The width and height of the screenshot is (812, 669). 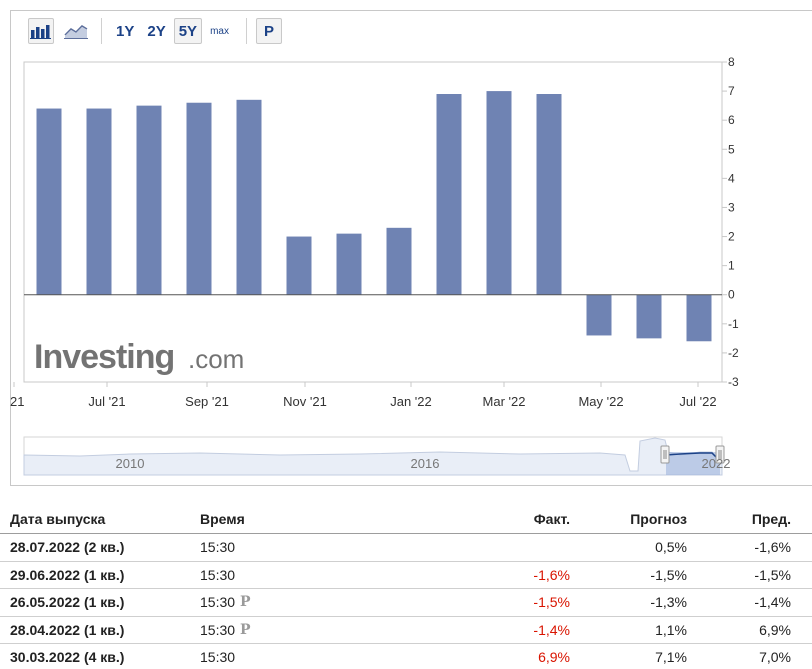 I want to click on x-tick-label: Jul '22, so click(x=697, y=401).